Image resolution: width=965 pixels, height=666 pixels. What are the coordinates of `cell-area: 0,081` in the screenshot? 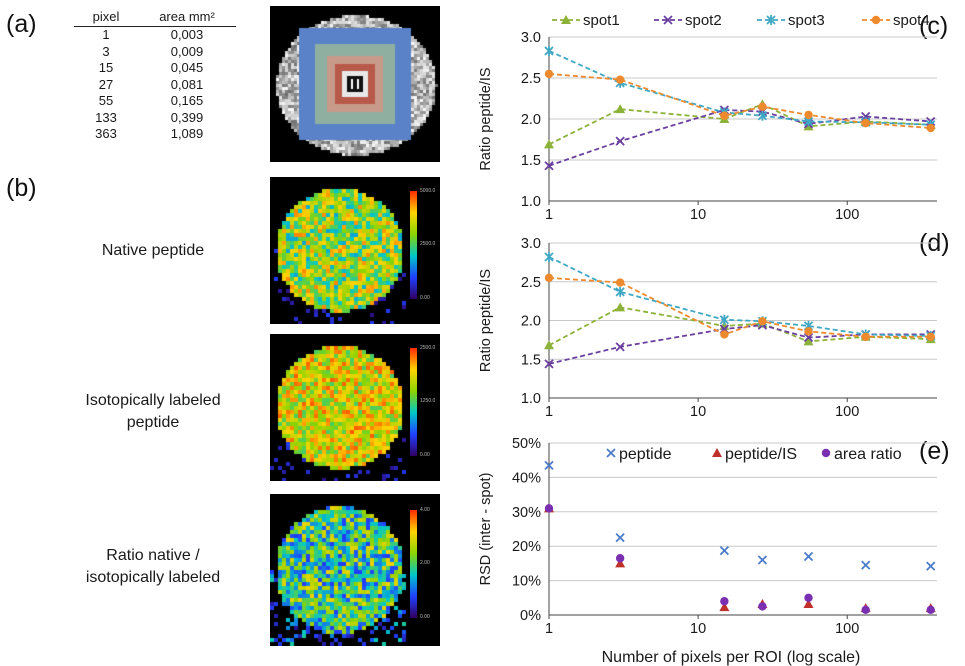 It's located at (187, 84).